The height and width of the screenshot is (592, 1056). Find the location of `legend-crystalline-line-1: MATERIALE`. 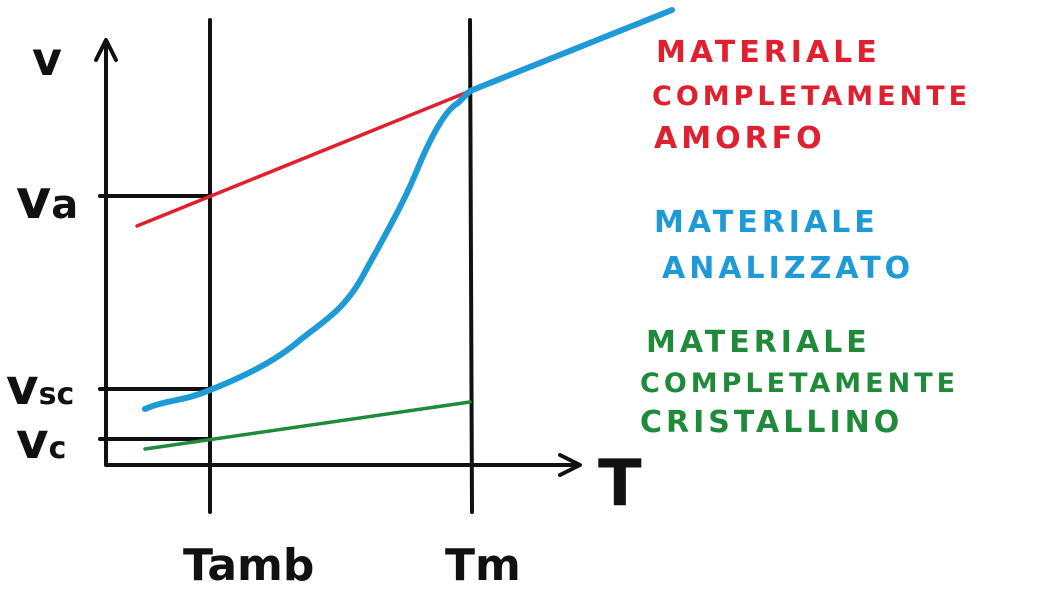

legend-crystalline-line-1: MATERIALE is located at coordinates (758, 342).